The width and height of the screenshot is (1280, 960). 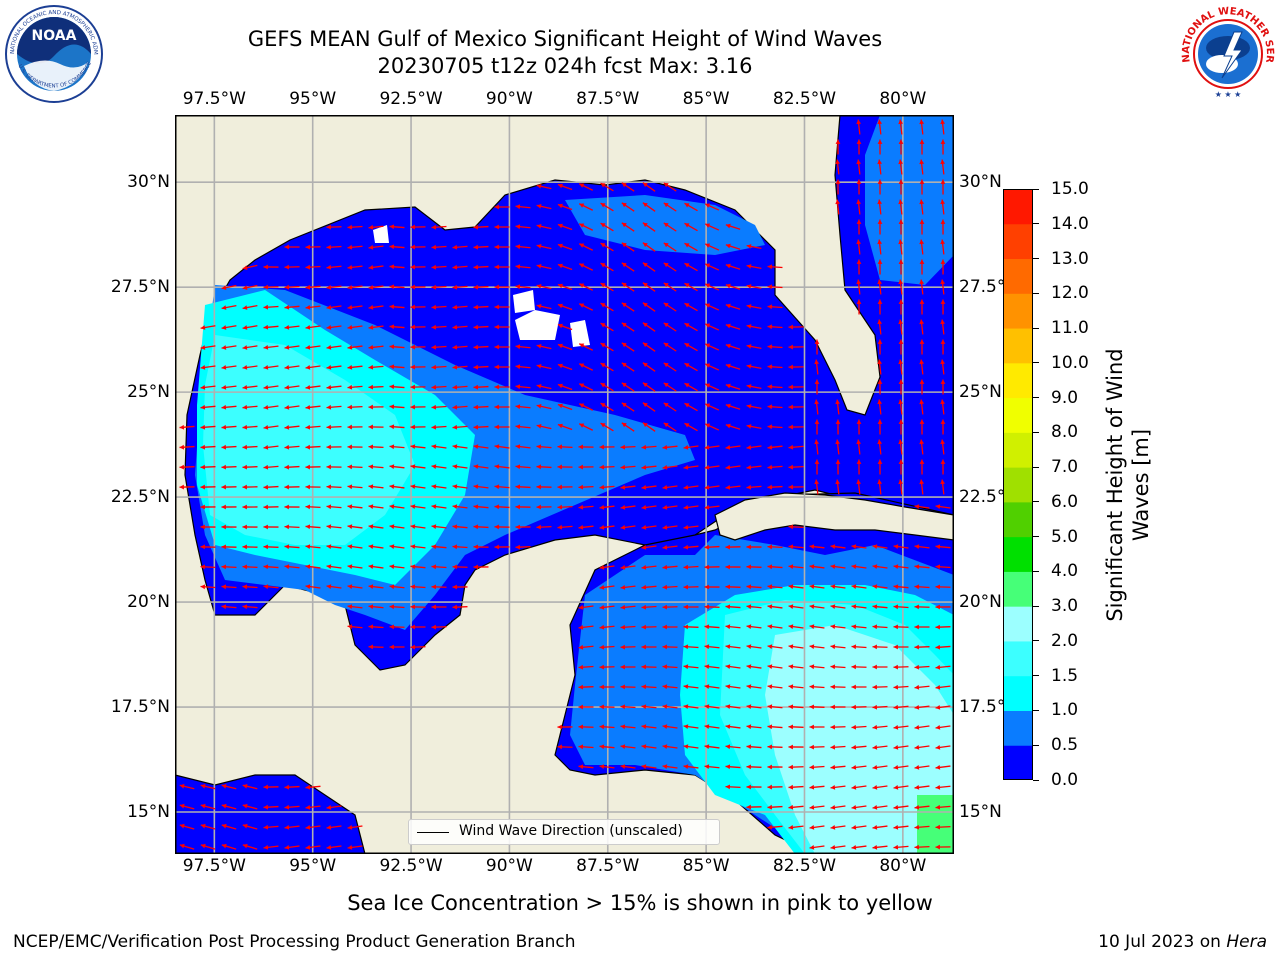 I want to click on nws-logo: NATIONAL WEATHER SERVICE ★ ★ ★, so click(x=1227, y=53).